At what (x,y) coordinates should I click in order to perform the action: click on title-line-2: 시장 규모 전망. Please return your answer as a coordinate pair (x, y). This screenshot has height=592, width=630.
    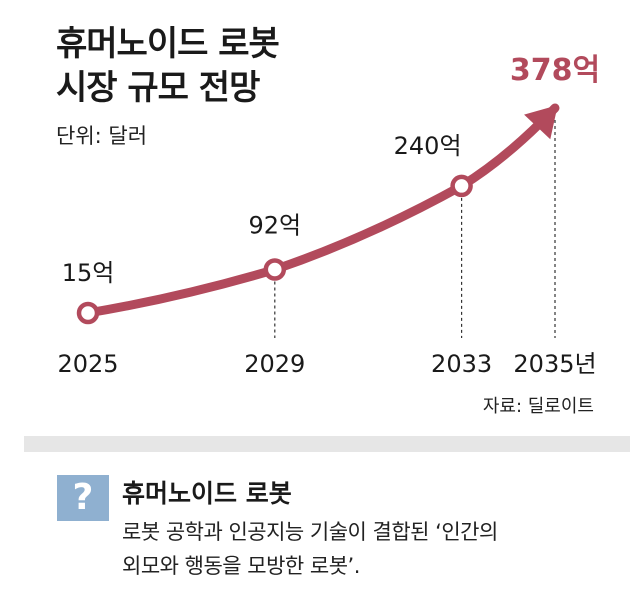
    Looking at the image, I should click on (158, 88).